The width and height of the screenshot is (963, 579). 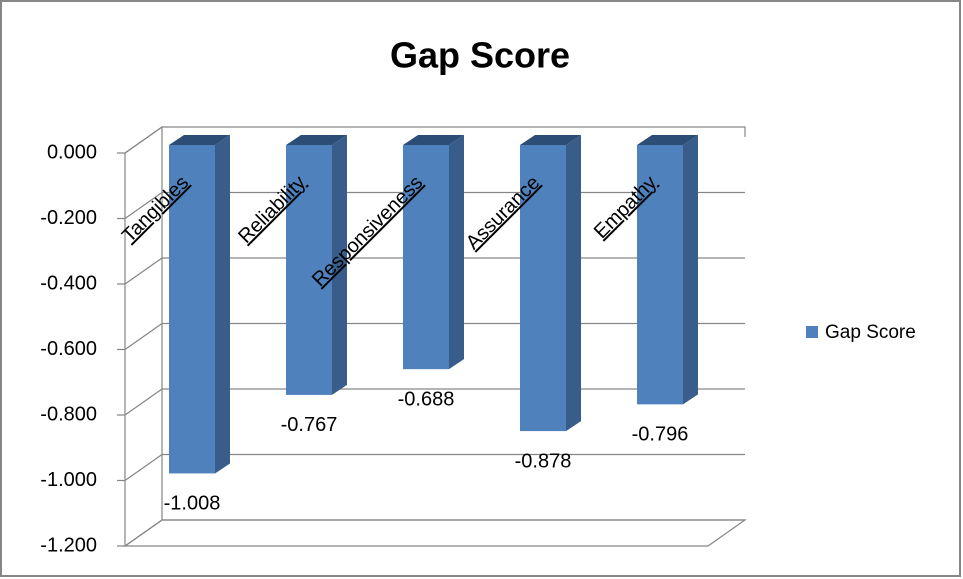 I want to click on floor, so click(x=435, y=533).